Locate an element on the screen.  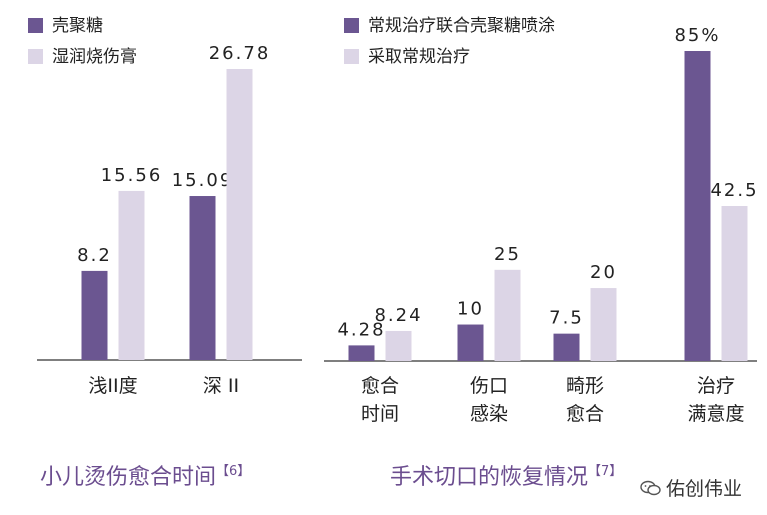
legend-label-1-2: 湿润烧伤膏 is located at coordinates (94, 56).